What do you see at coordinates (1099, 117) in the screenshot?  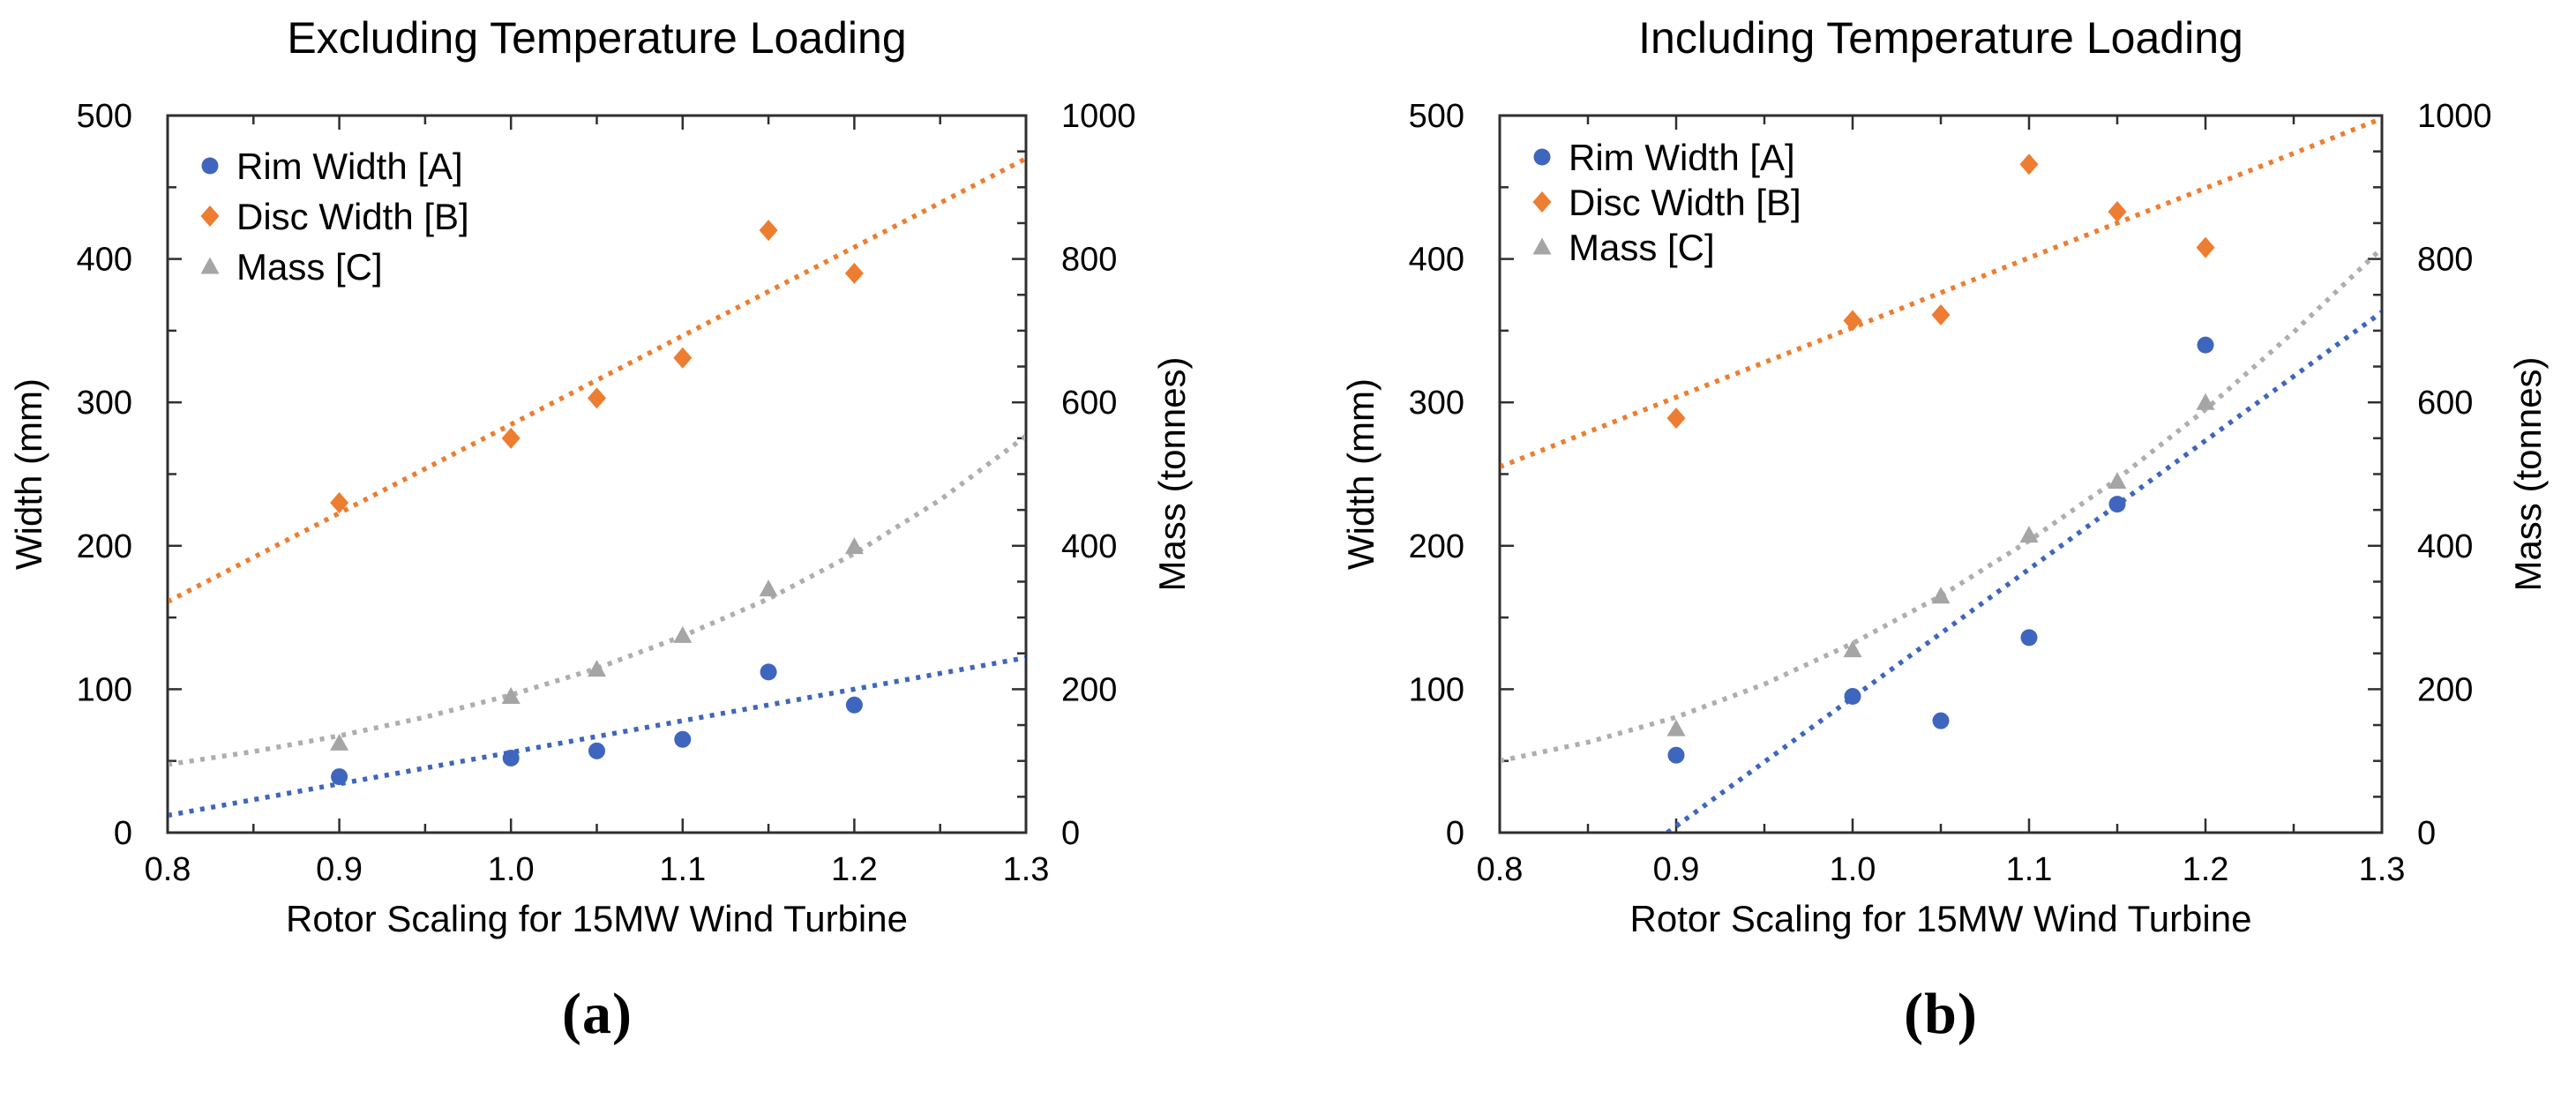 I see `y-right-tick-label: 1000` at bounding box center [1099, 117].